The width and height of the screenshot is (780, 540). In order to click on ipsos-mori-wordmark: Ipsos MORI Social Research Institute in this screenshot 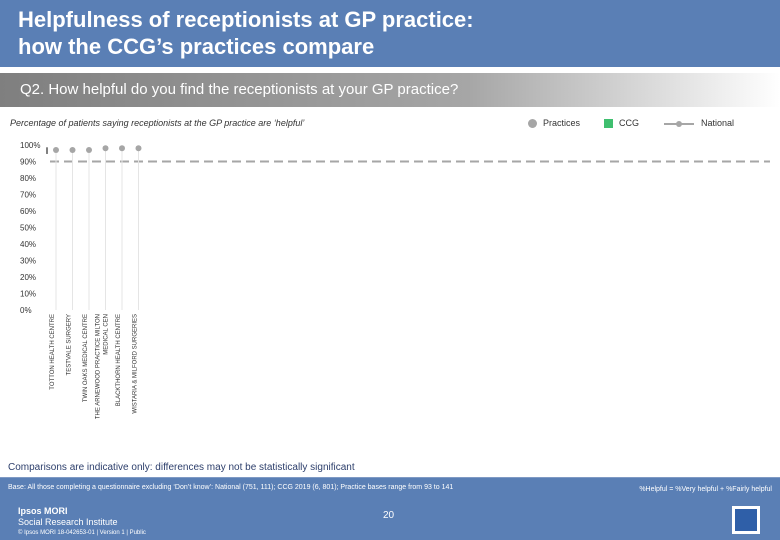, I will do `click(68, 517)`.